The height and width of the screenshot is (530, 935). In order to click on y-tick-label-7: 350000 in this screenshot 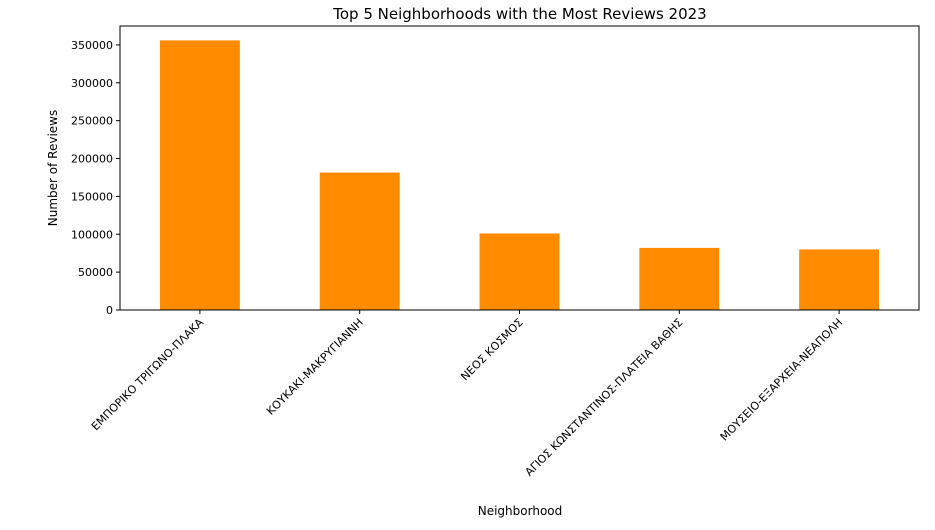, I will do `click(92, 45)`.